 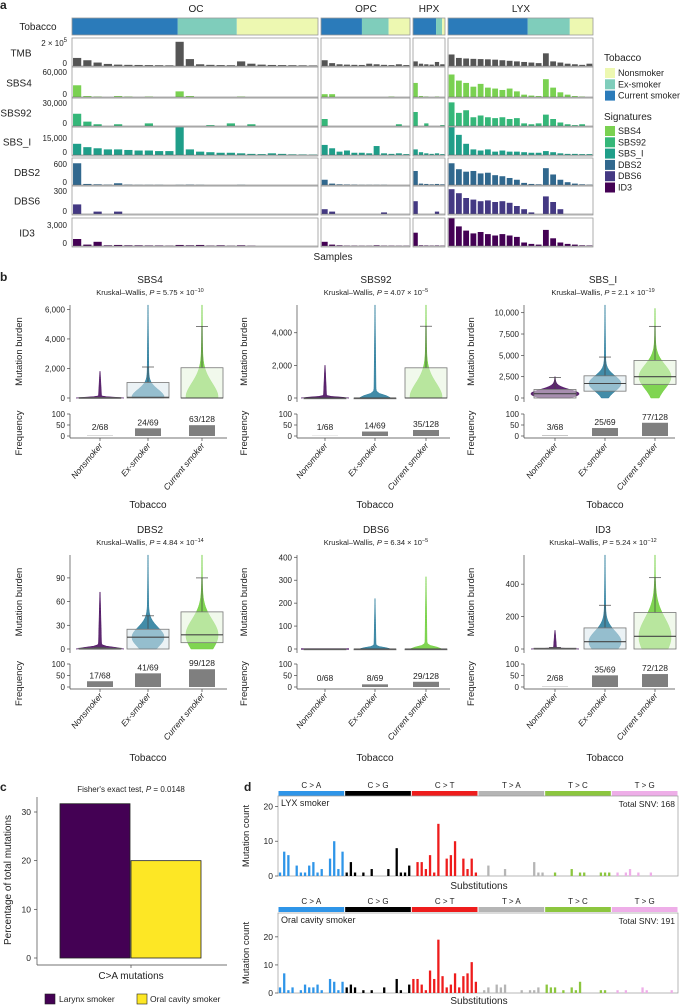 What do you see at coordinates (509, 377) in the screenshot?
I see `y-tick-label: 2,500` at bounding box center [509, 377].